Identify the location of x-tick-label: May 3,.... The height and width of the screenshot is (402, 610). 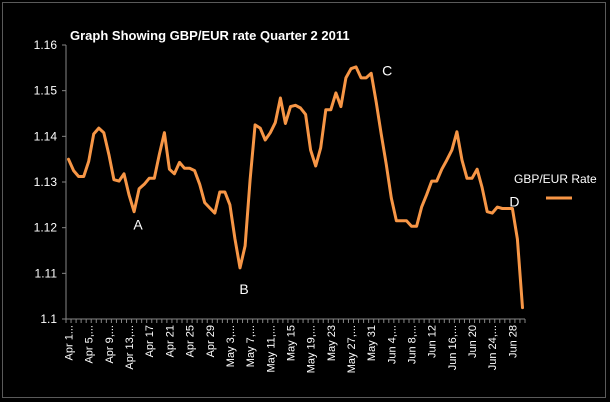
(231, 346).